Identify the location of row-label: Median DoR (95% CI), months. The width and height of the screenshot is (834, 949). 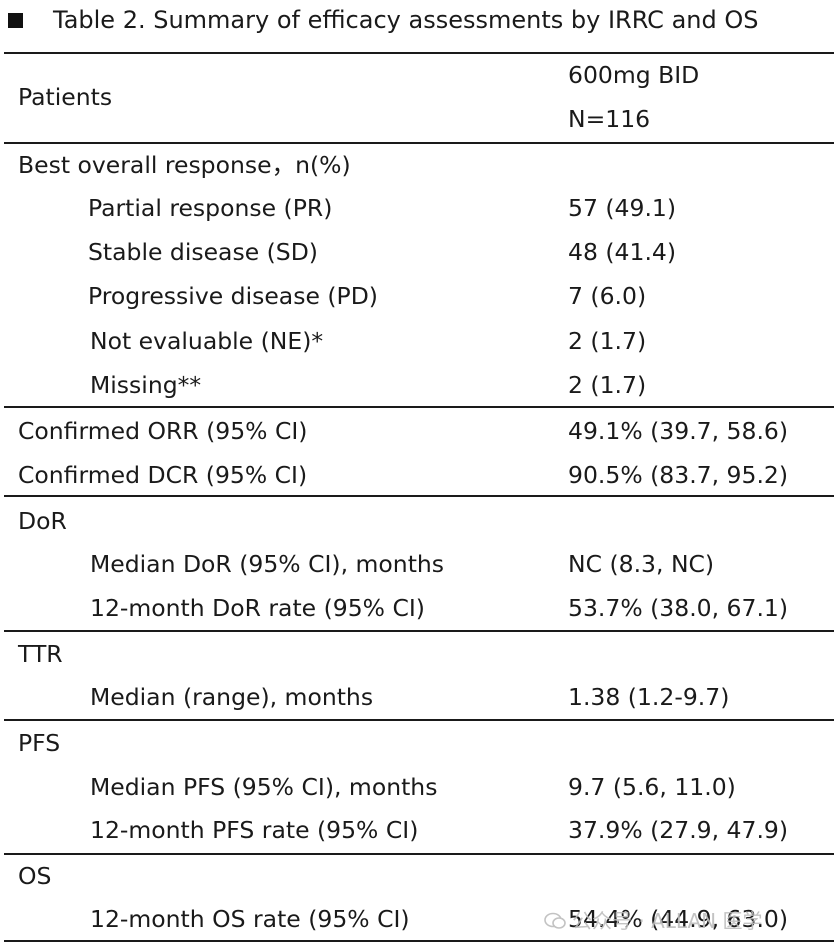
(267, 564).